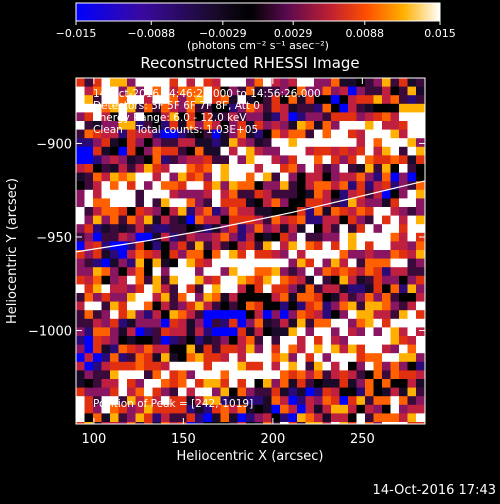 Image resolution: width=500 pixels, height=504 pixels. What do you see at coordinates (293, 33) in the screenshot?
I see `colorbar-tick-label: 0.0029` at bounding box center [293, 33].